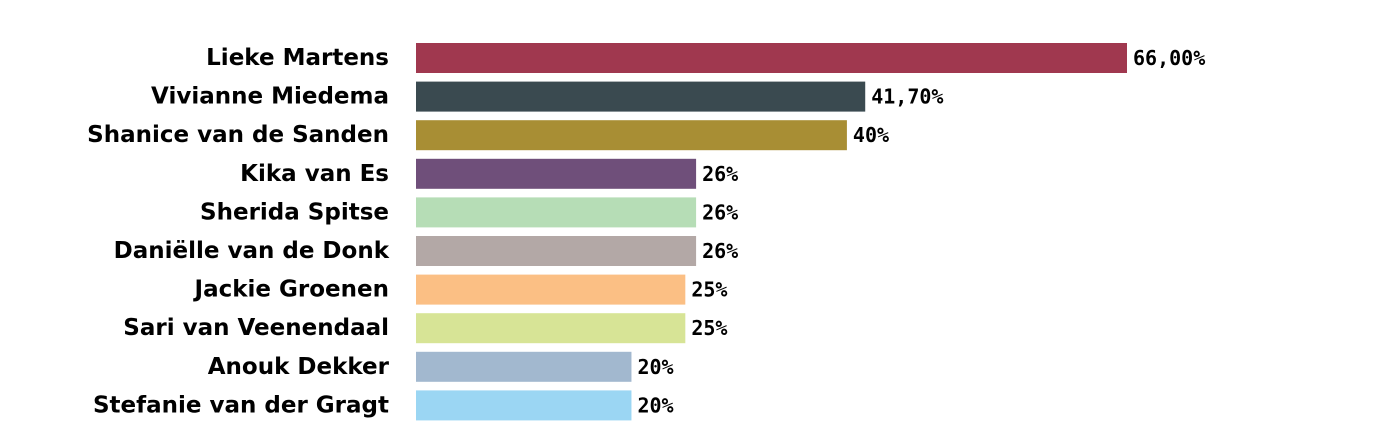 The width and height of the screenshot is (1383, 429). I want to click on category-label: Sherida Spitse, so click(294, 212).